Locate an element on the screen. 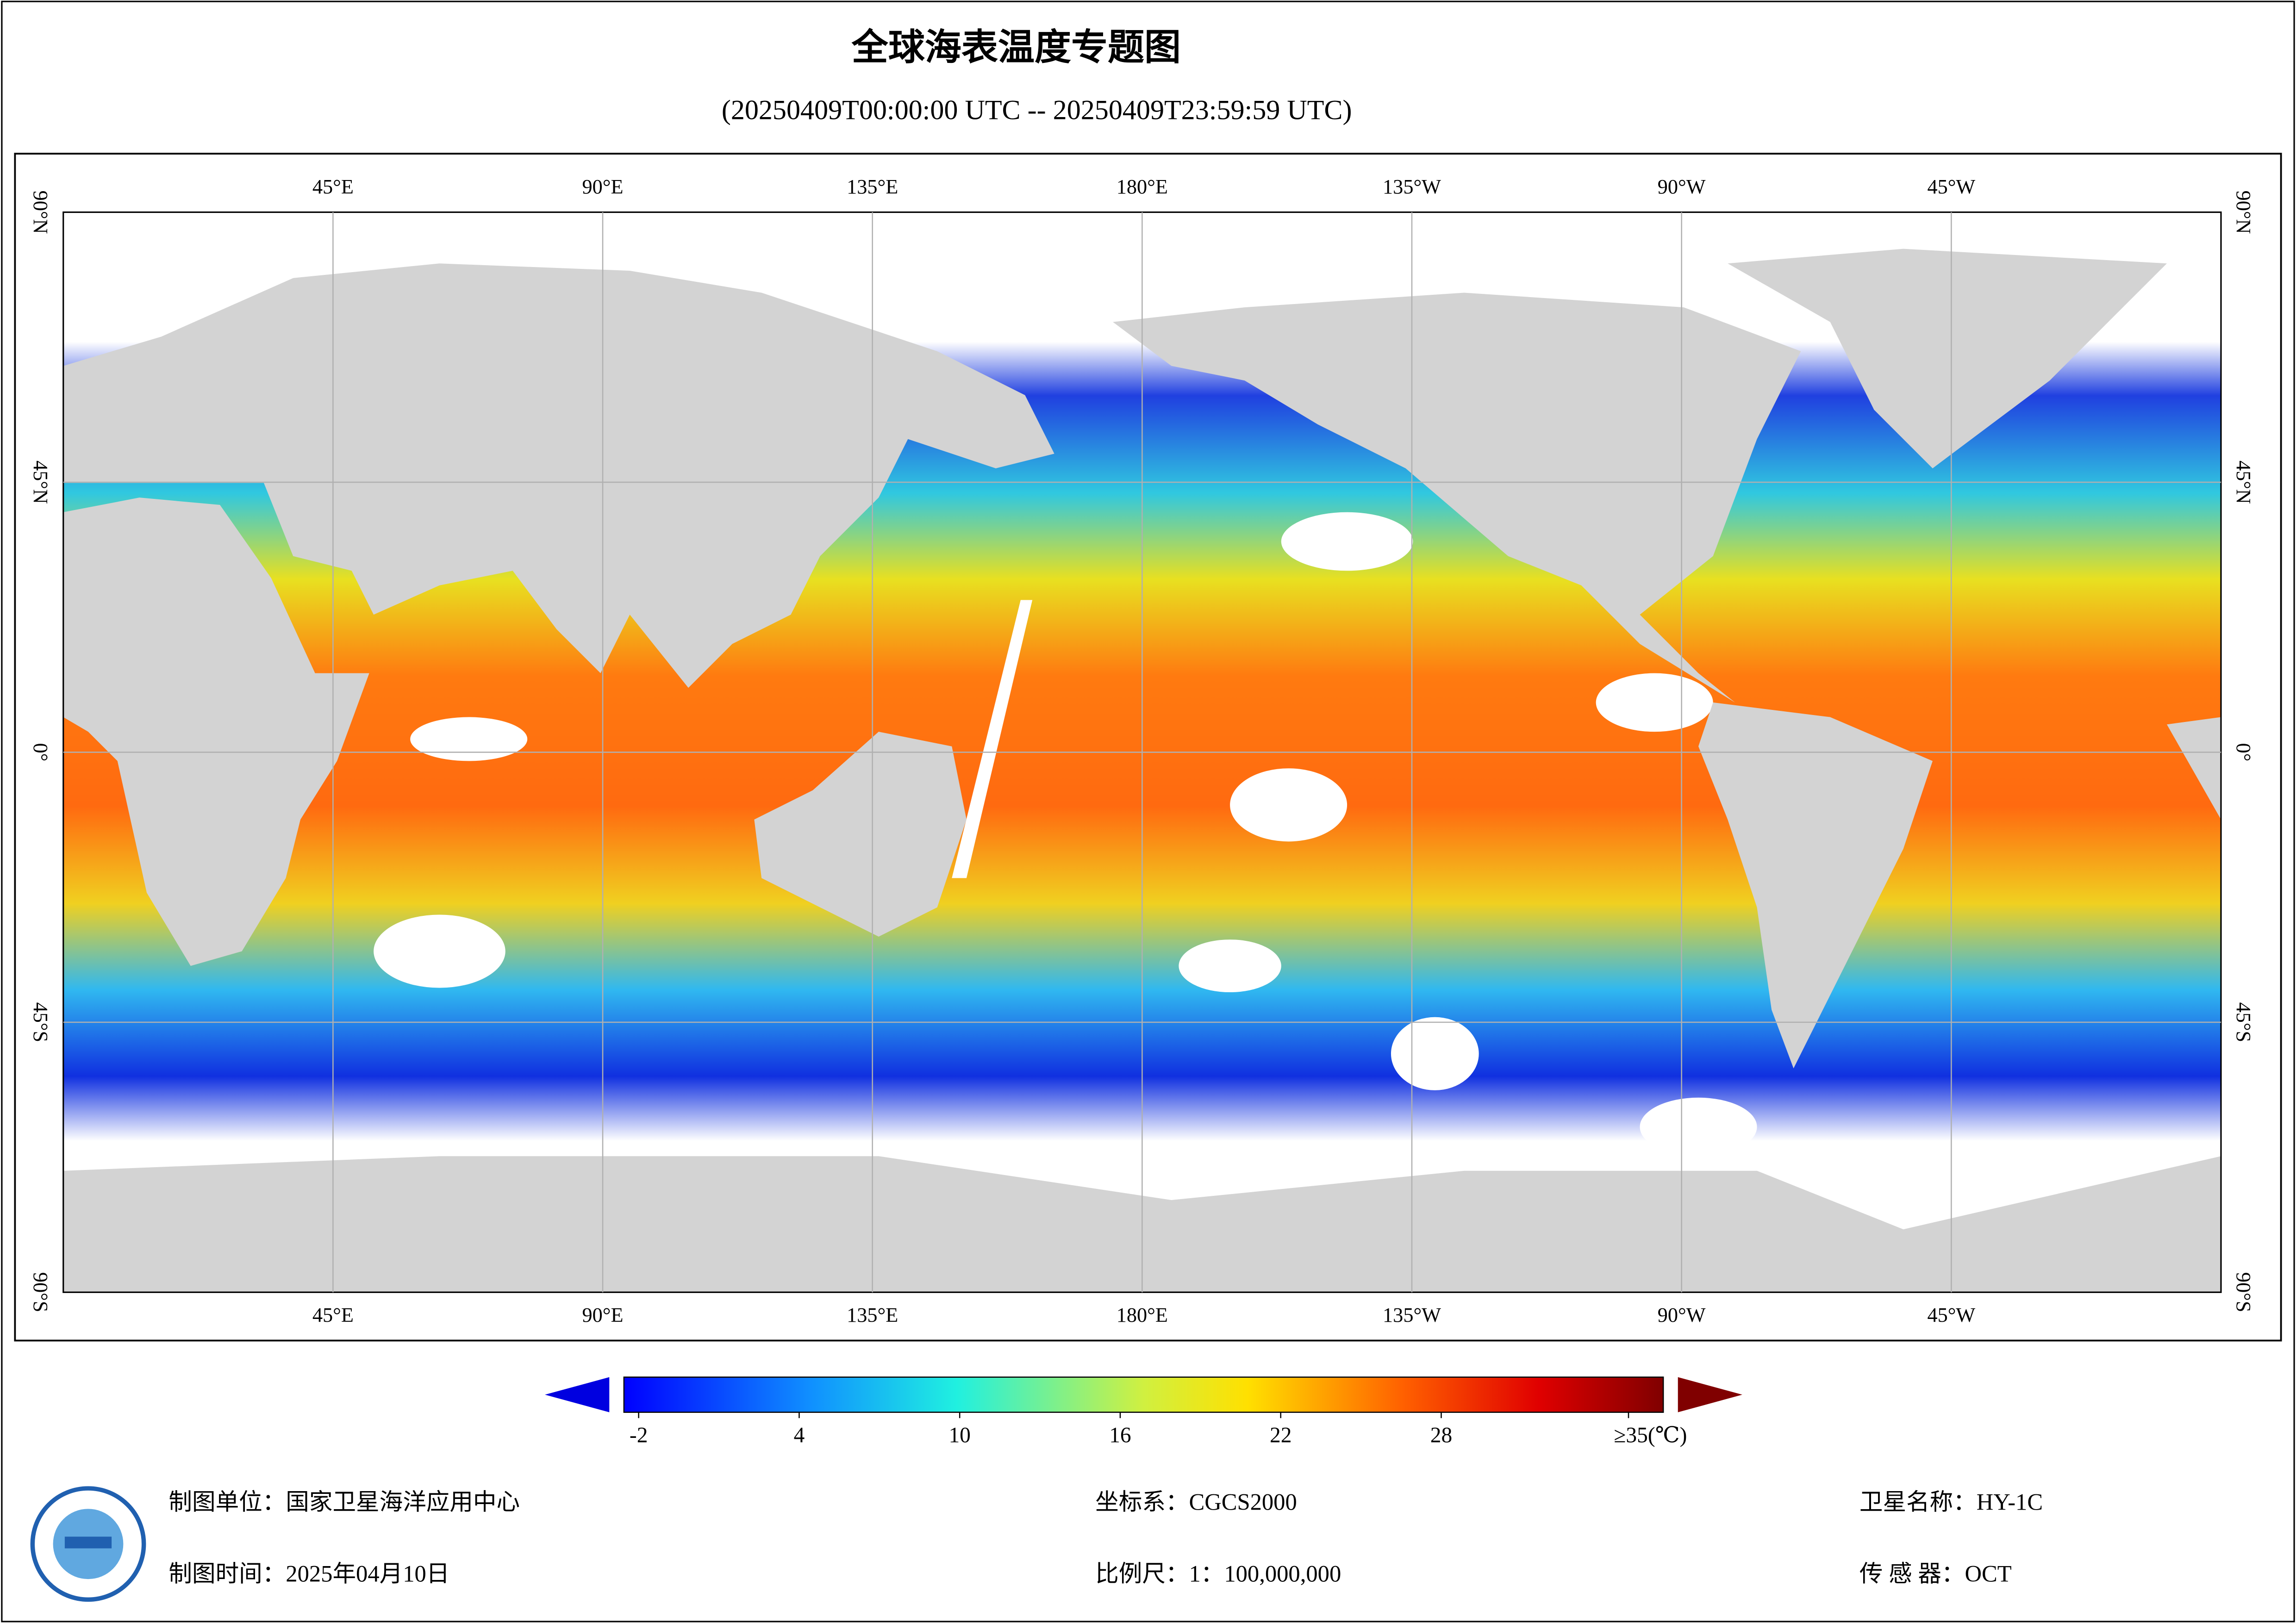  colorbar-low-arrow is located at coordinates (577, 1394).